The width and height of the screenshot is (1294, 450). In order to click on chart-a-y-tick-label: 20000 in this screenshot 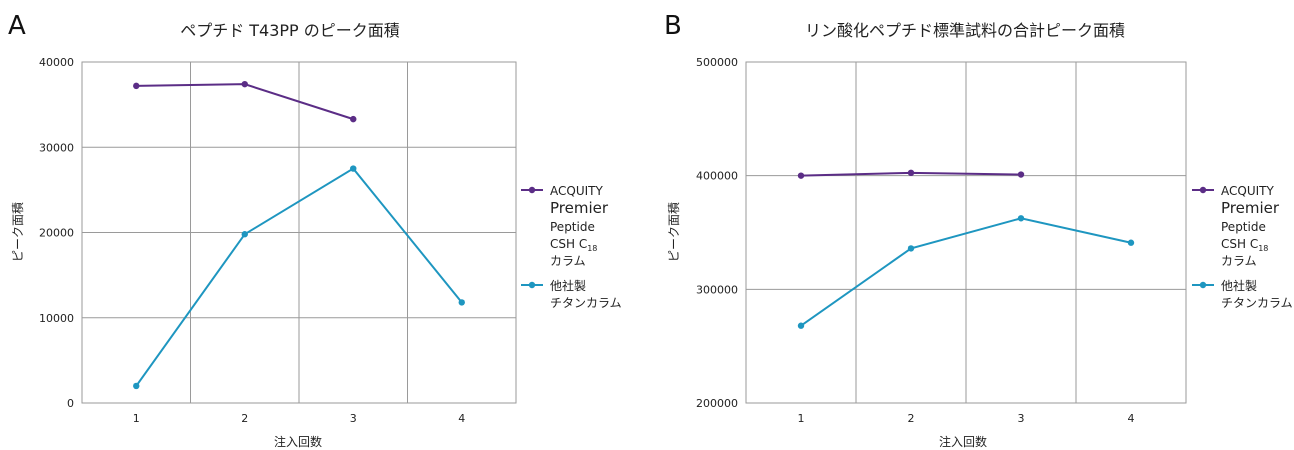, I will do `click(56, 233)`.